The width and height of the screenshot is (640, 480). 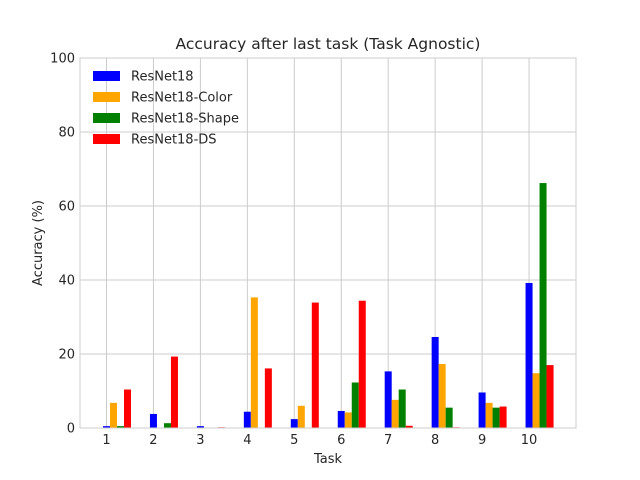 I want to click on chart-title: Accuracy after last task (Task Agnostic), so click(x=328, y=44).